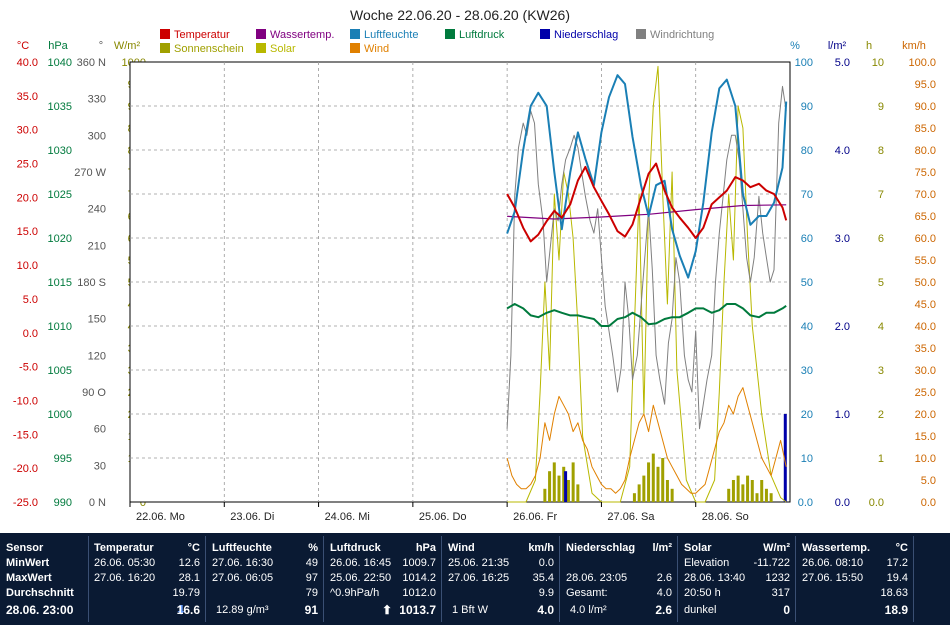 This screenshot has width=950, height=625. Describe the element at coordinates (60, 283) in the screenshot. I see `pressure-tick-label: 1015` at that location.